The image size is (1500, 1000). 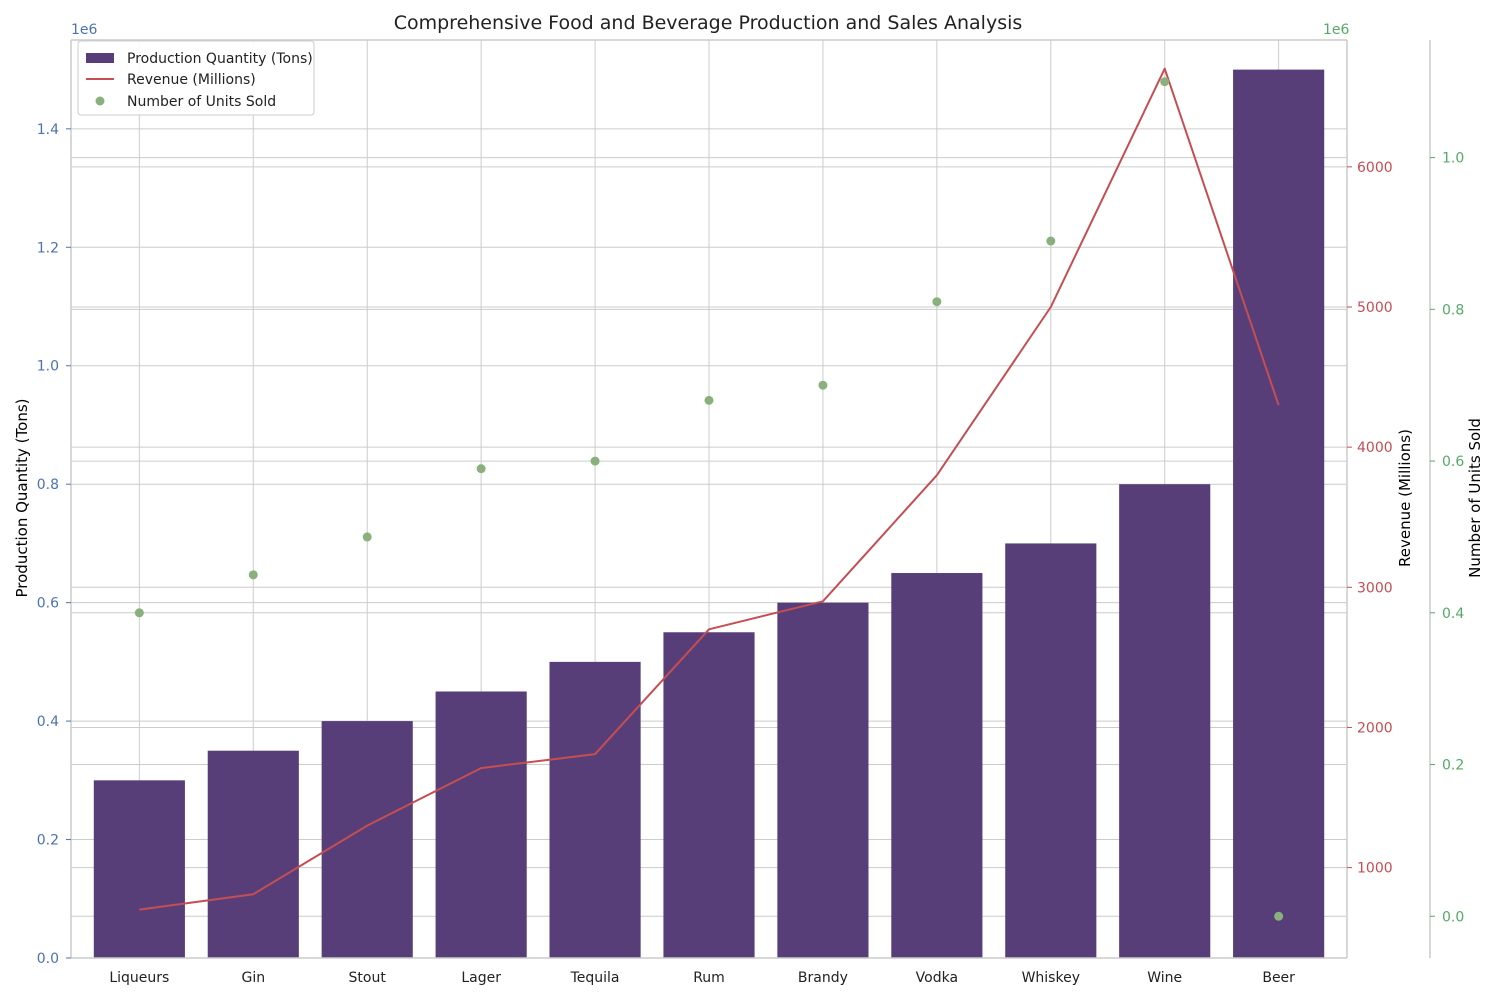 I want to click on x-tick-label: Rum, so click(x=709, y=978).